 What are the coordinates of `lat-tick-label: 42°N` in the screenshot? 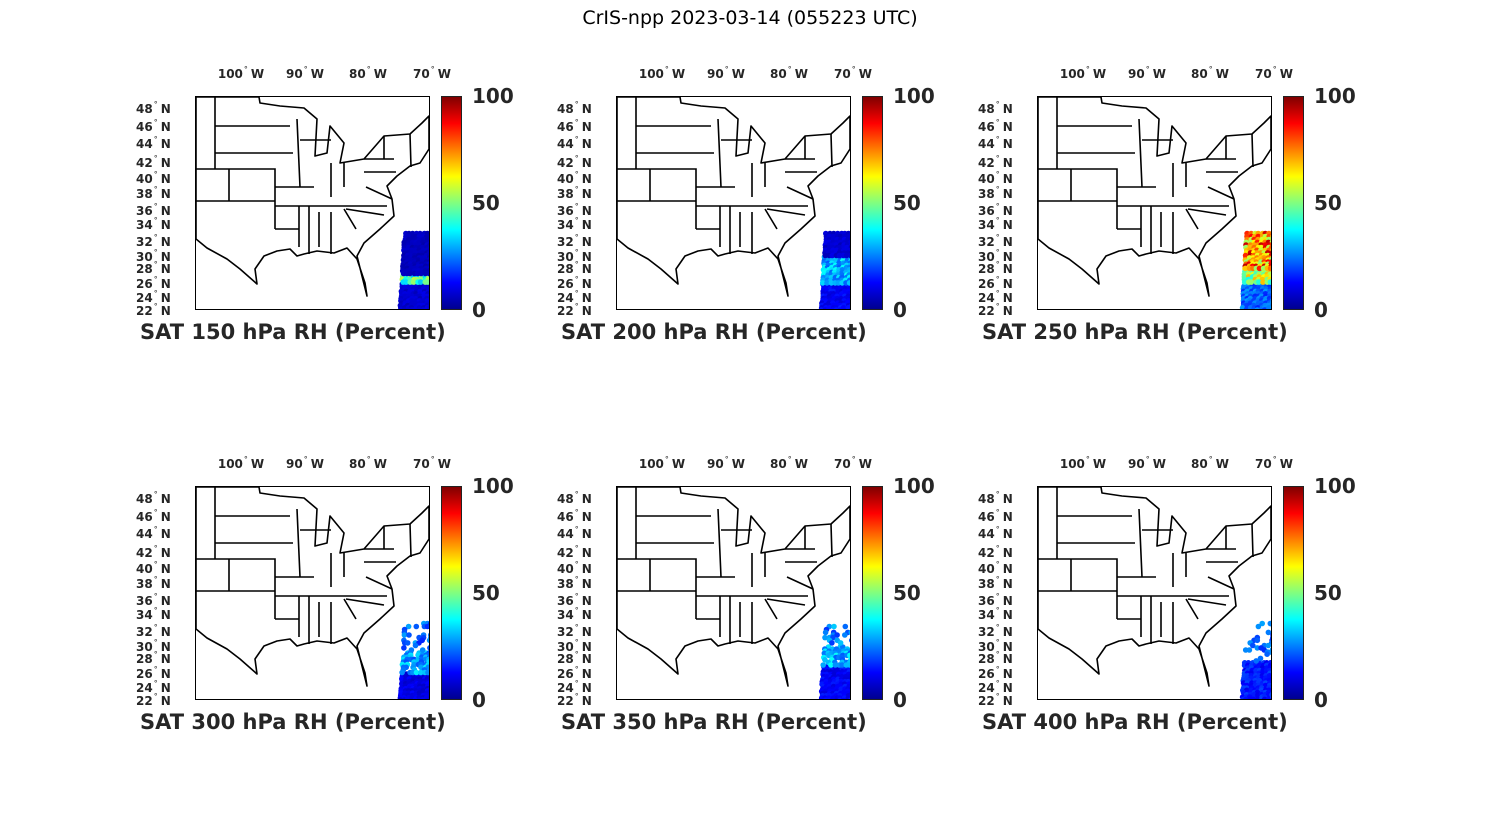 It's located at (579, 552).